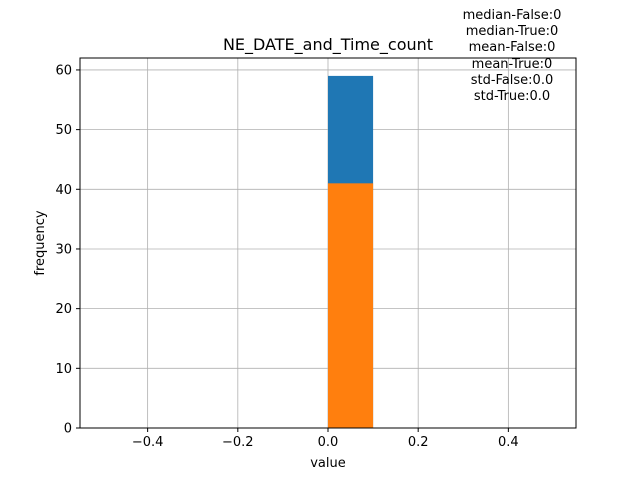  What do you see at coordinates (418, 442) in the screenshot?
I see `x-tick-label: 0.2` at bounding box center [418, 442].